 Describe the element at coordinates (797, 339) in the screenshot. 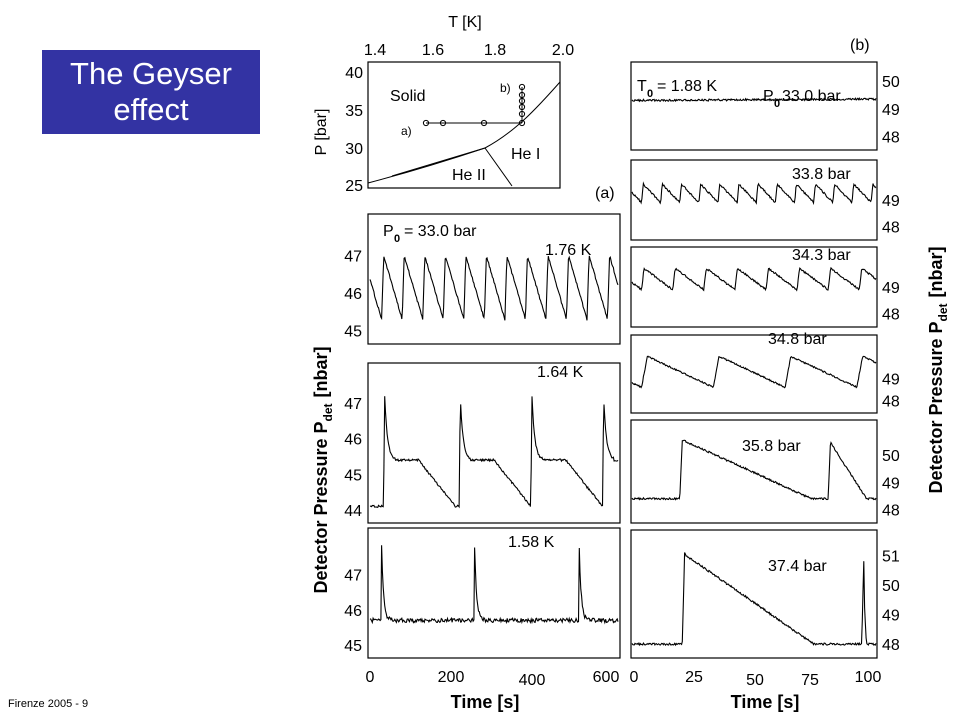

I see `panel-b-pressure-label: 34.8 bar` at that location.